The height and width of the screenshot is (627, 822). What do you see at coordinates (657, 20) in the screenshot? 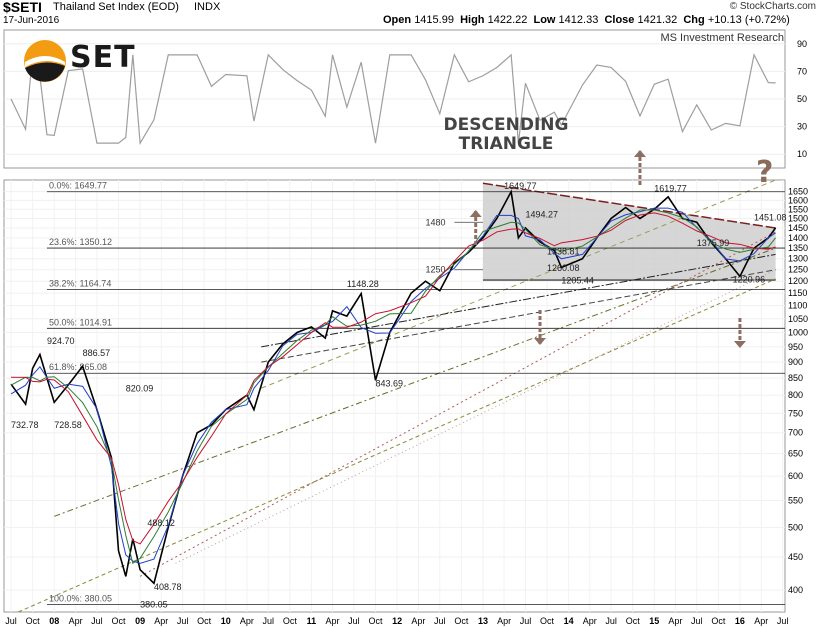
I see `close-value: 1421.32` at bounding box center [657, 20].